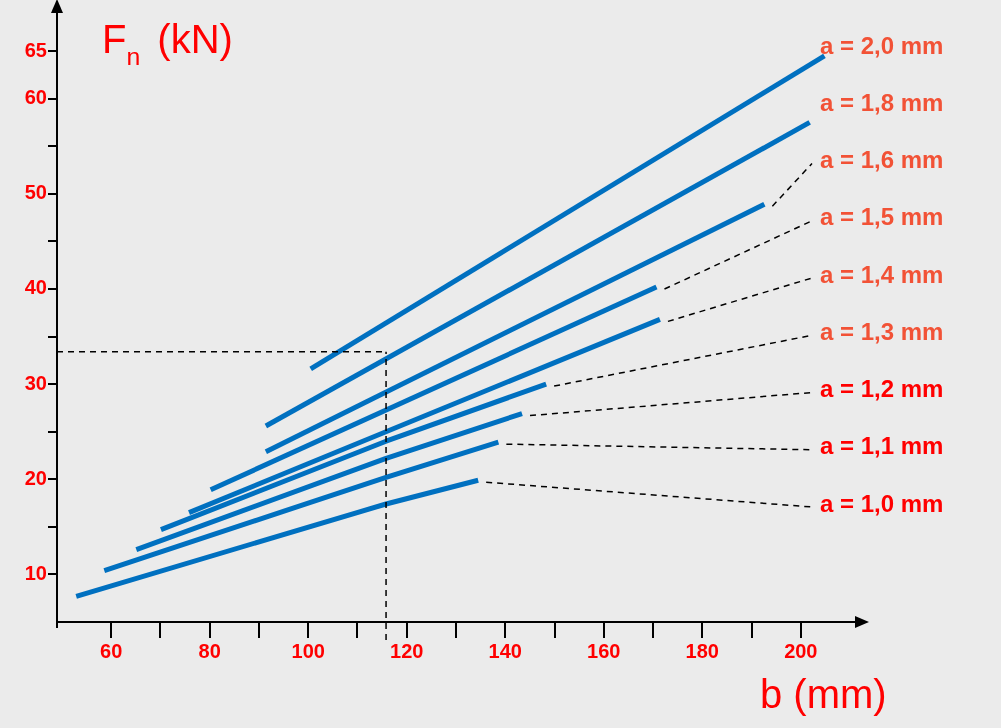  What do you see at coordinates (604, 650) in the screenshot?
I see `x-tick-label: 160` at bounding box center [604, 650].